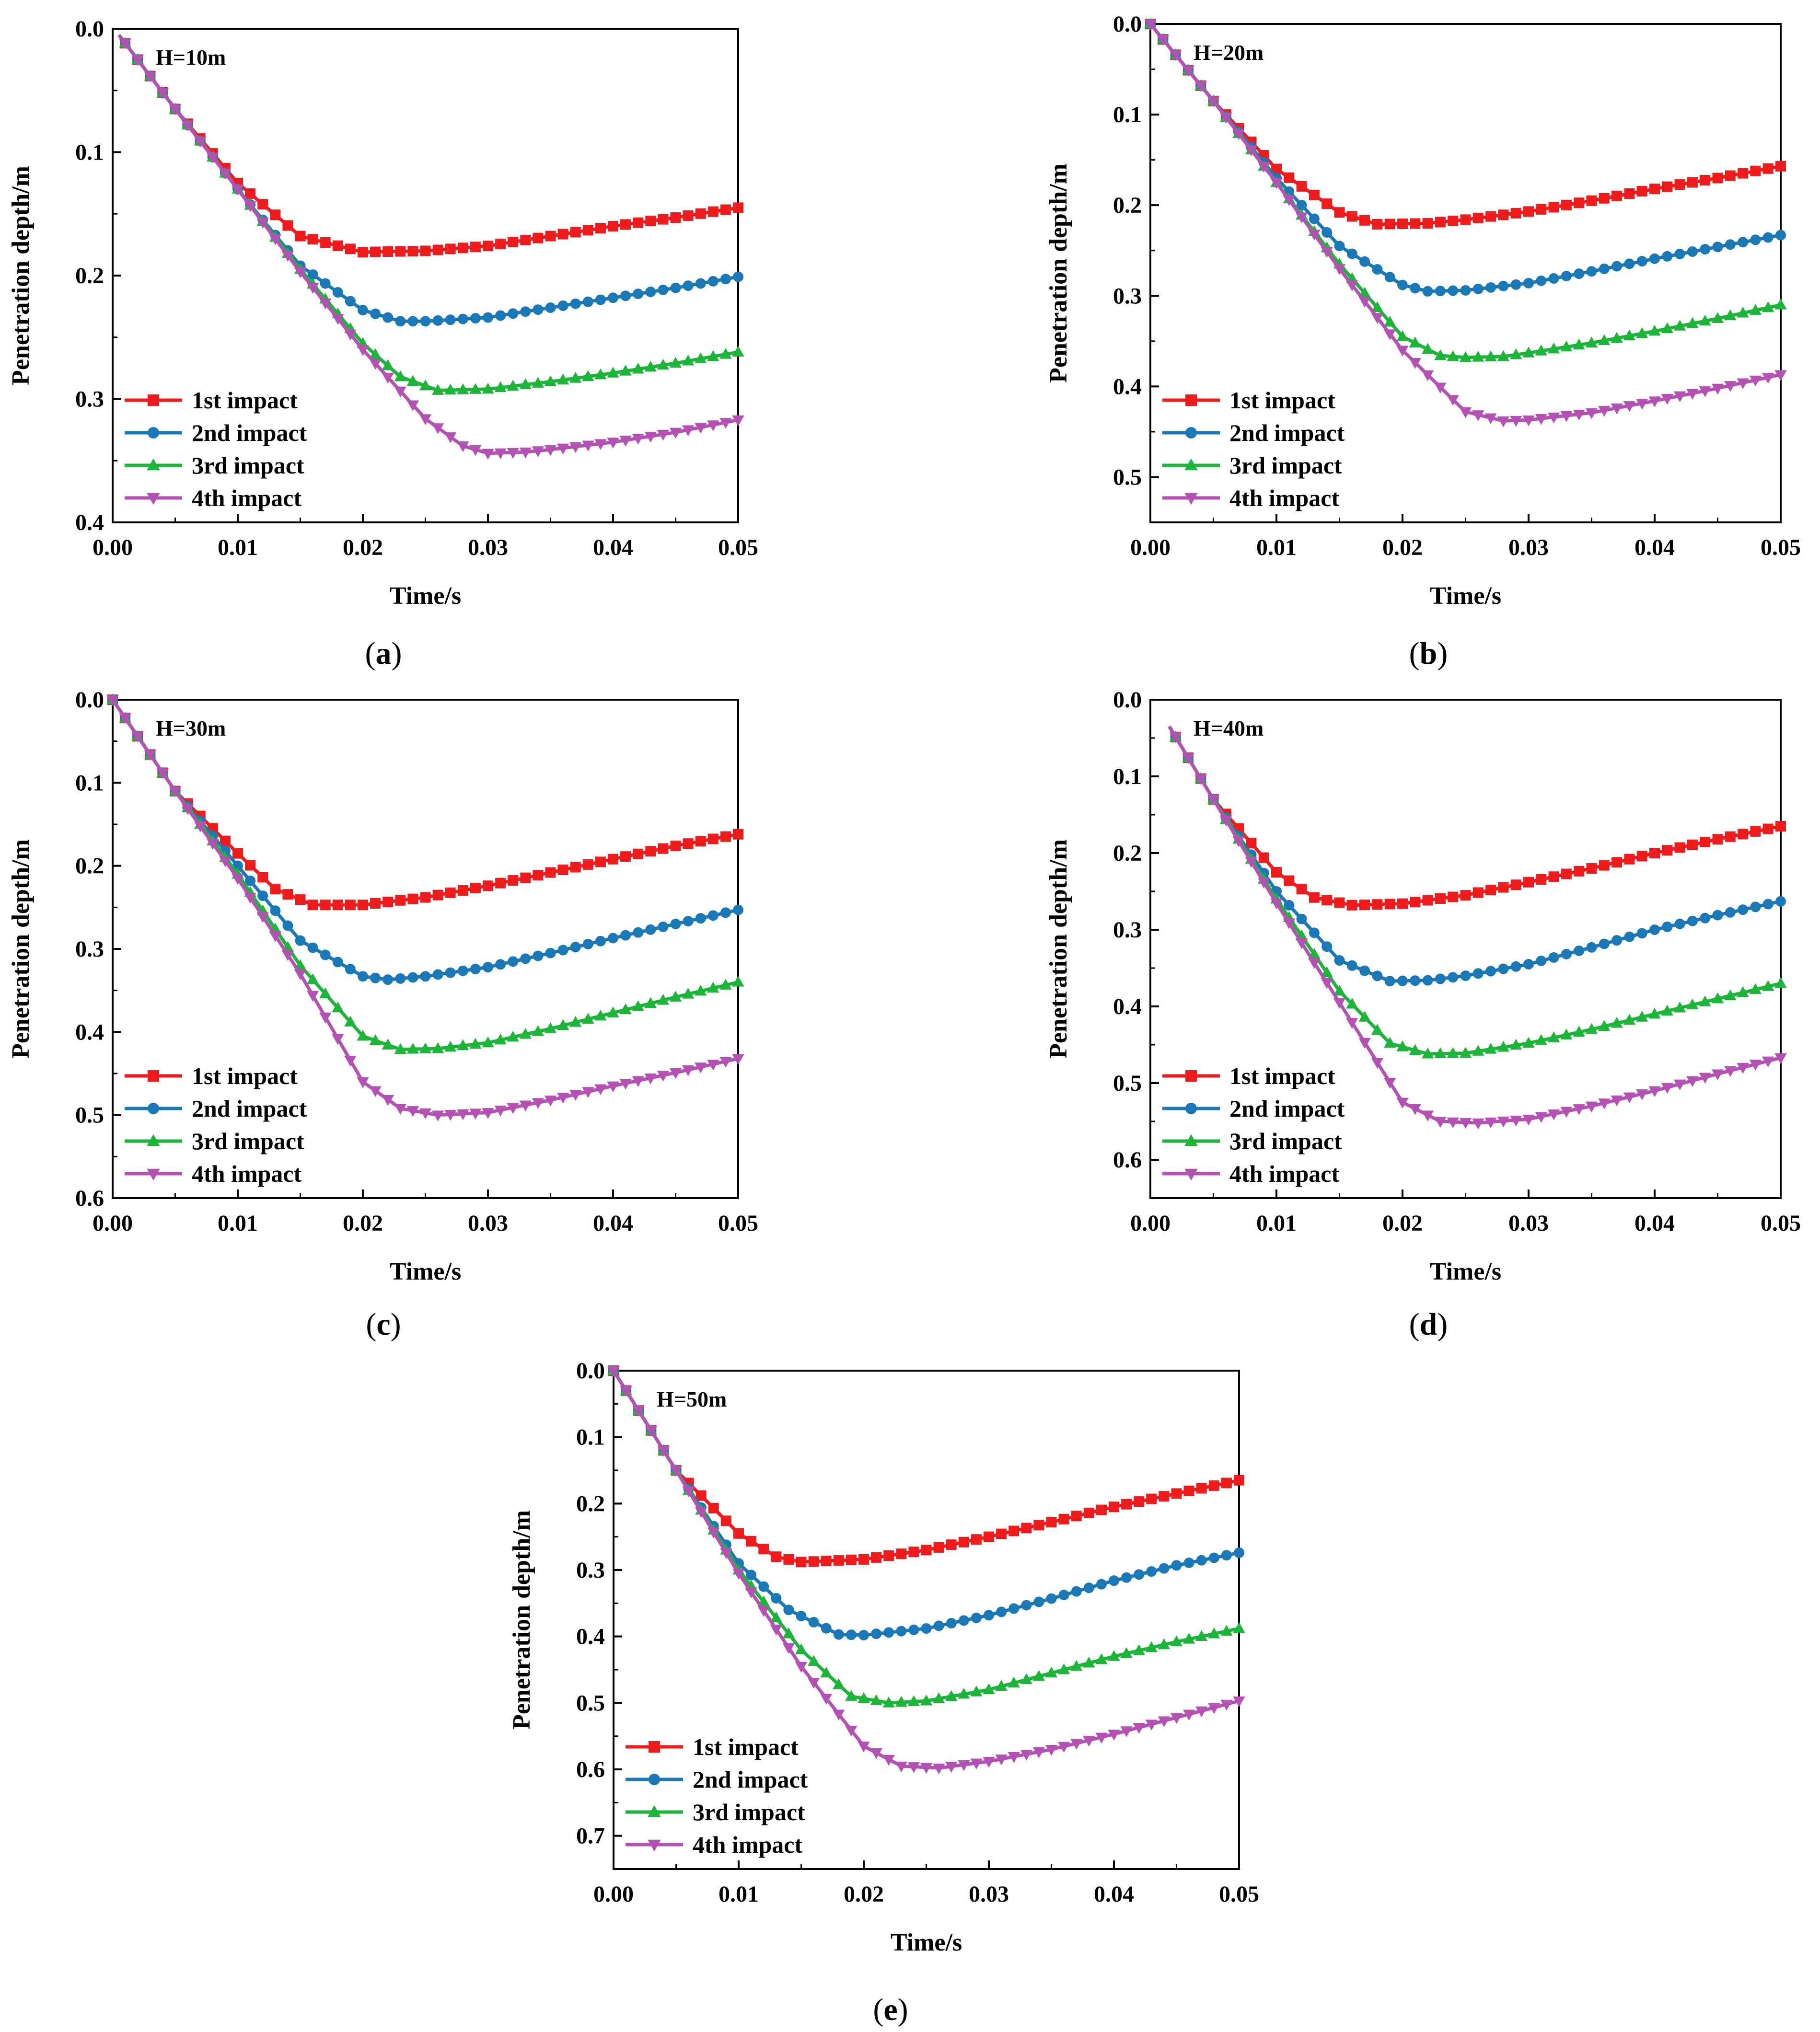  I want to click on panel-label: (c), so click(383, 1324).